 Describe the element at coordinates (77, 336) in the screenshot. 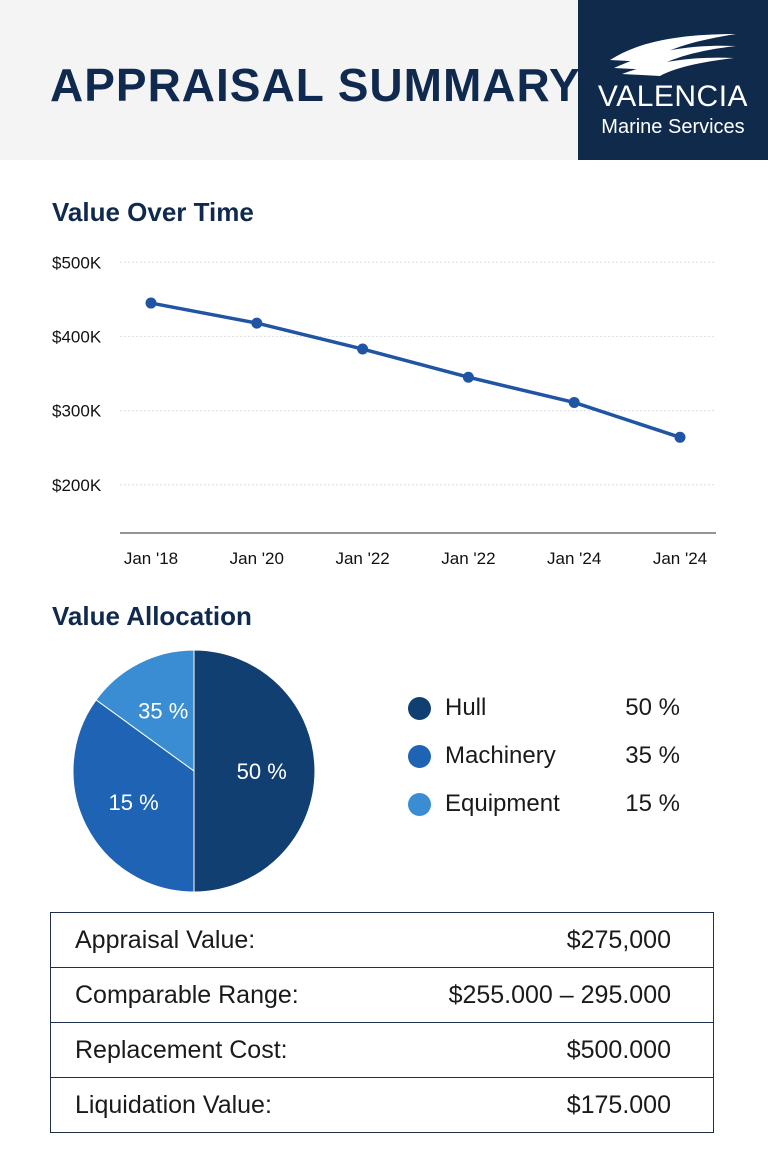

I see `y-tick-label: $400K` at that location.